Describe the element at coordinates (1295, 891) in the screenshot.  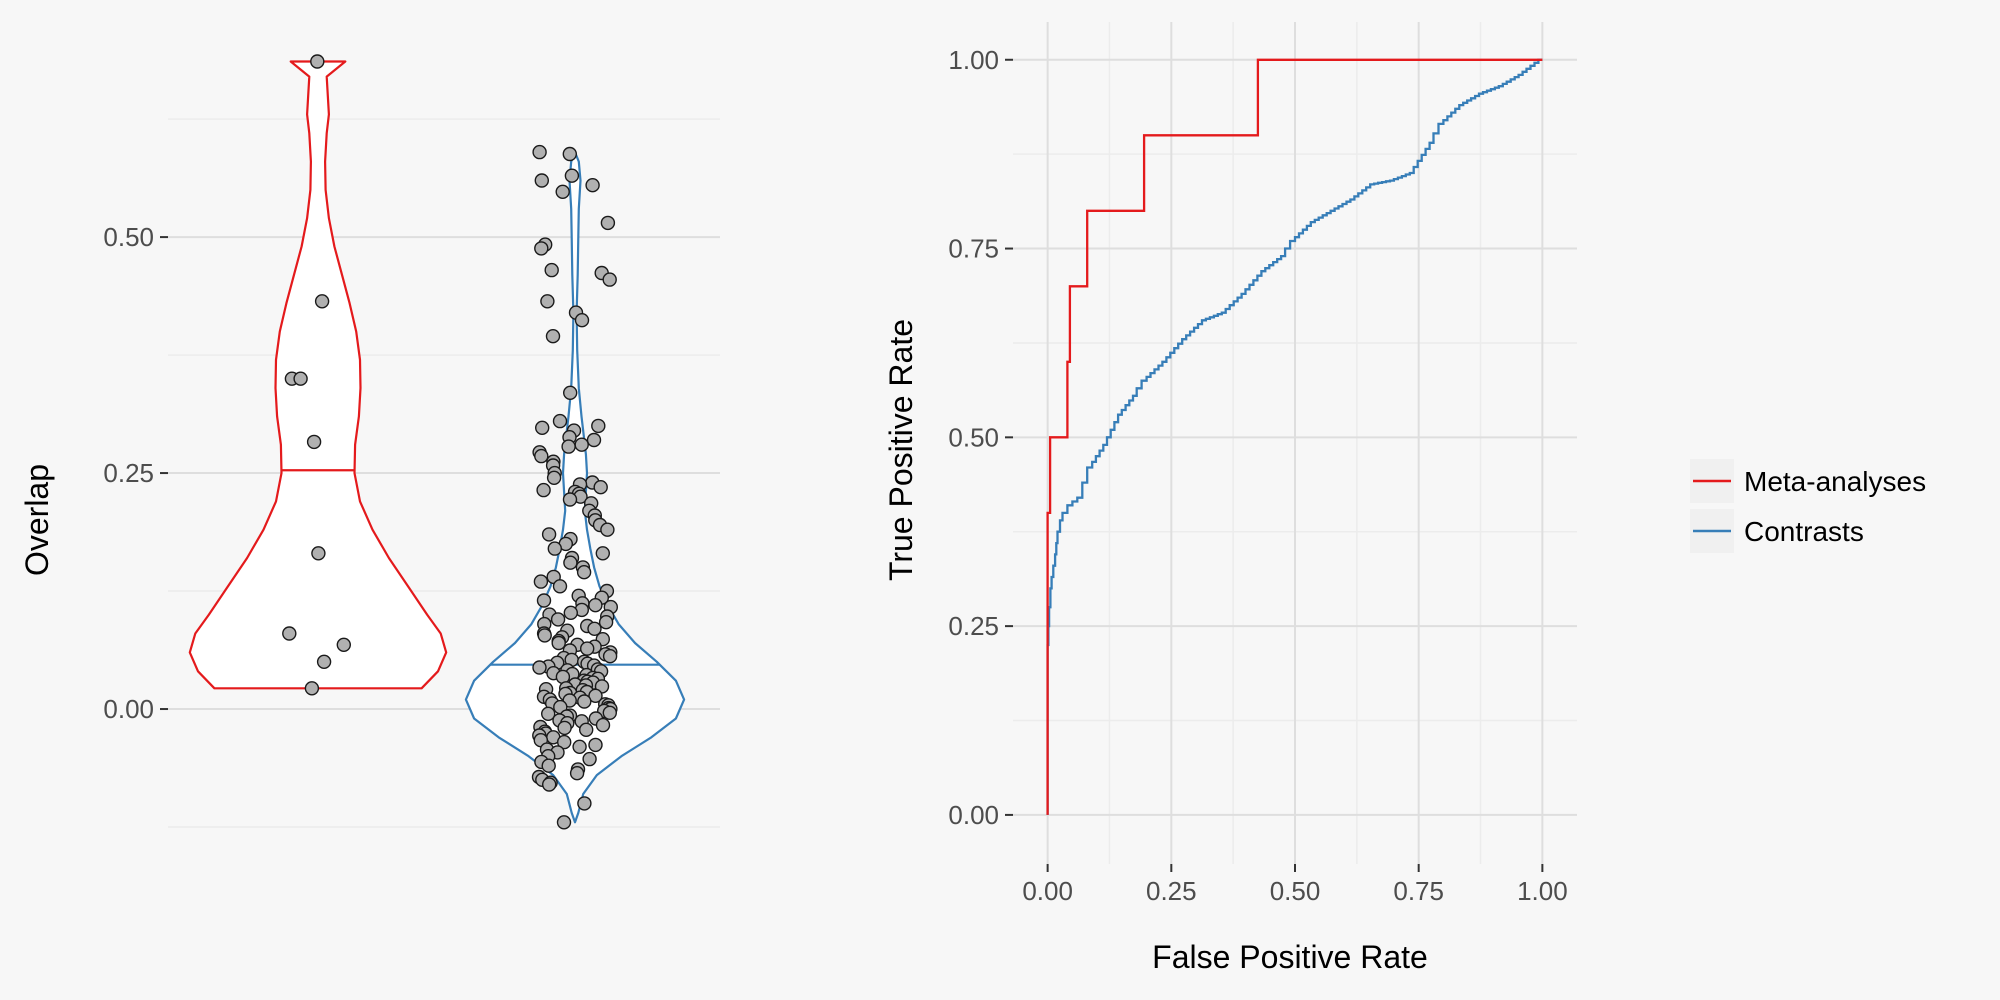
I see `roc-x-tick-label: 0.50` at that location.